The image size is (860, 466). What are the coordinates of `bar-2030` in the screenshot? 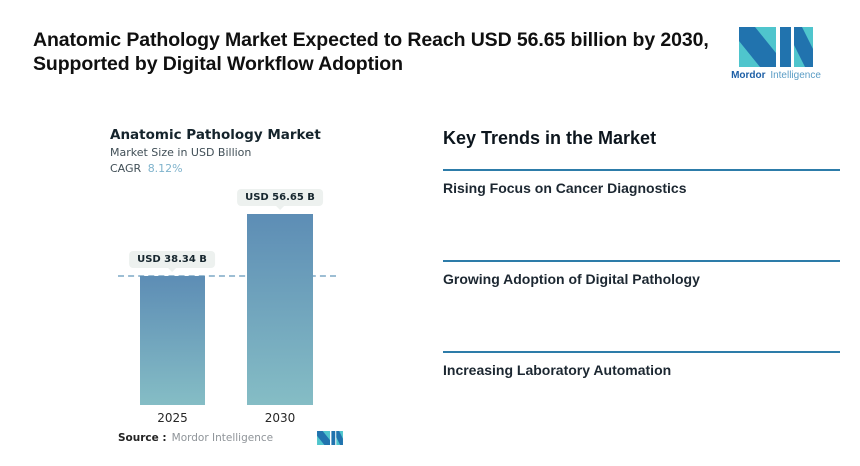 It's located at (280, 309).